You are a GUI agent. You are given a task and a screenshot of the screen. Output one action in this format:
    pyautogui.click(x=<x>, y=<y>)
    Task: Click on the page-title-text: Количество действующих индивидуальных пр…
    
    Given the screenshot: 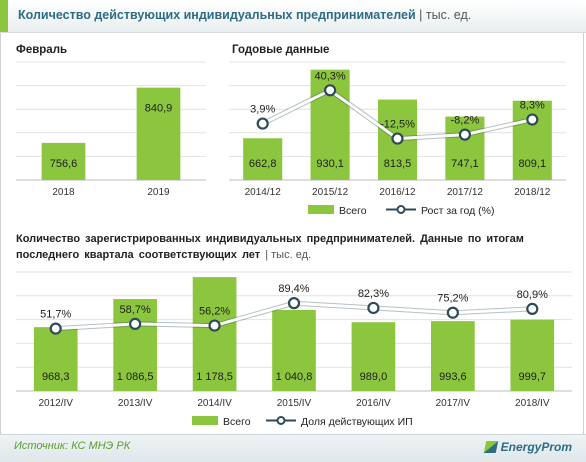 What is the action you would take?
    pyautogui.click(x=217, y=15)
    